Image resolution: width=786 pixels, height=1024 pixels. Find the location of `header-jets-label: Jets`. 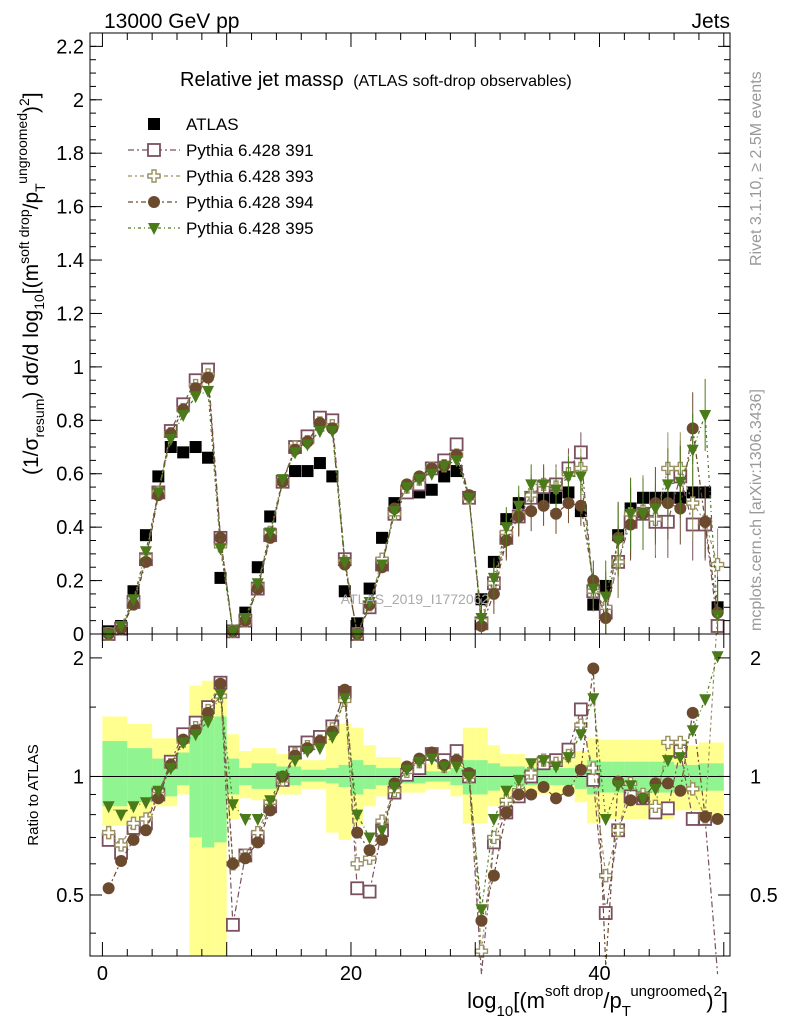

header-jets-label: Jets is located at coordinates (710, 21).